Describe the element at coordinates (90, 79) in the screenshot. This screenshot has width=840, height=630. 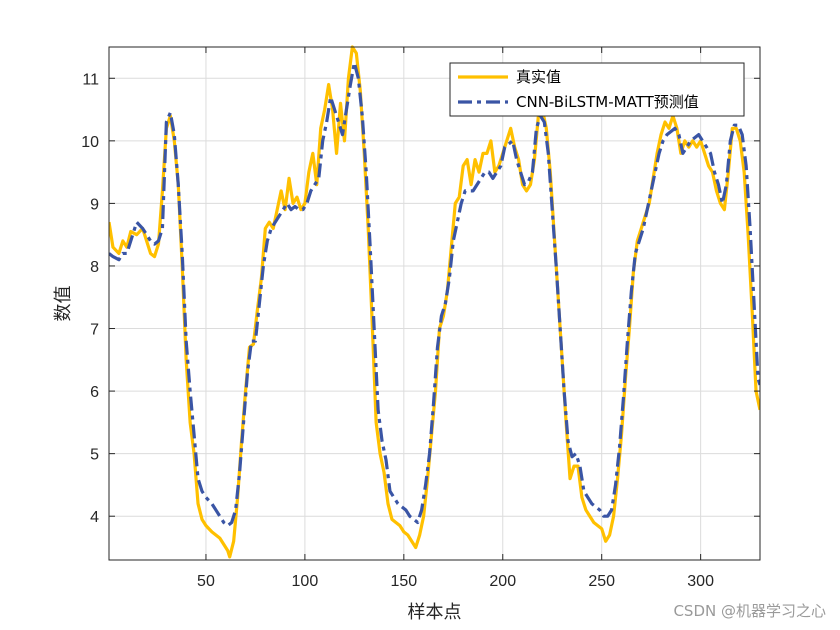
I see `y-tick-label: 11` at that location.